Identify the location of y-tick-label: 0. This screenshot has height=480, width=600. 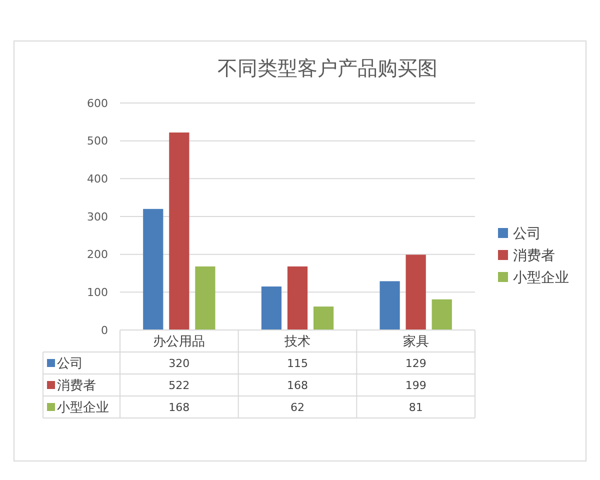
(104, 330).